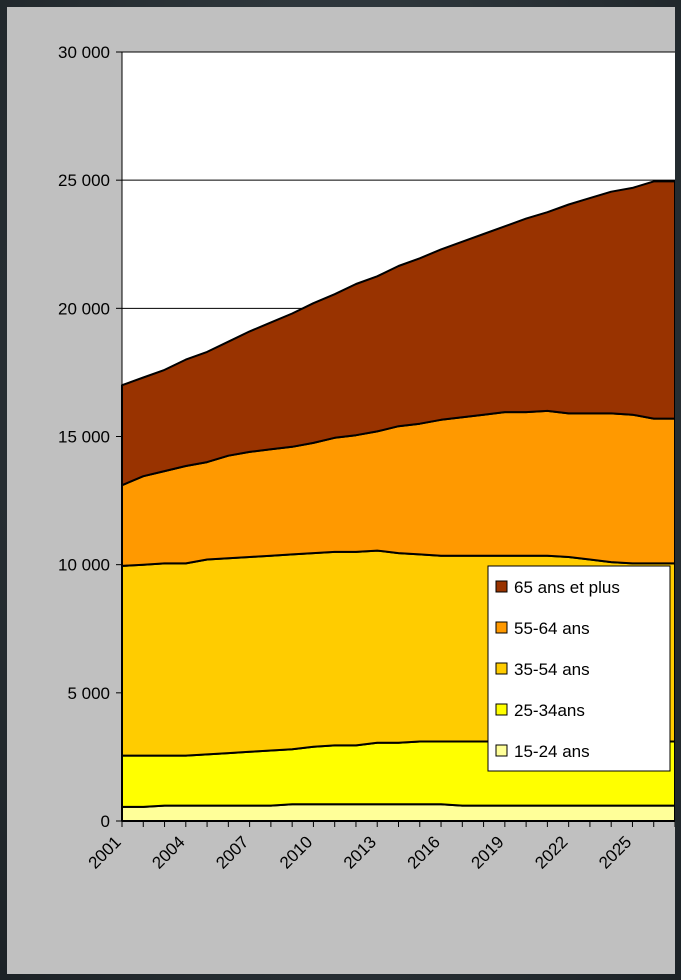 The width and height of the screenshot is (681, 980). Describe the element at coordinates (552, 628) in the screenshot. I see `legend-label-55-64-ans: 55-64 ans` at that location.